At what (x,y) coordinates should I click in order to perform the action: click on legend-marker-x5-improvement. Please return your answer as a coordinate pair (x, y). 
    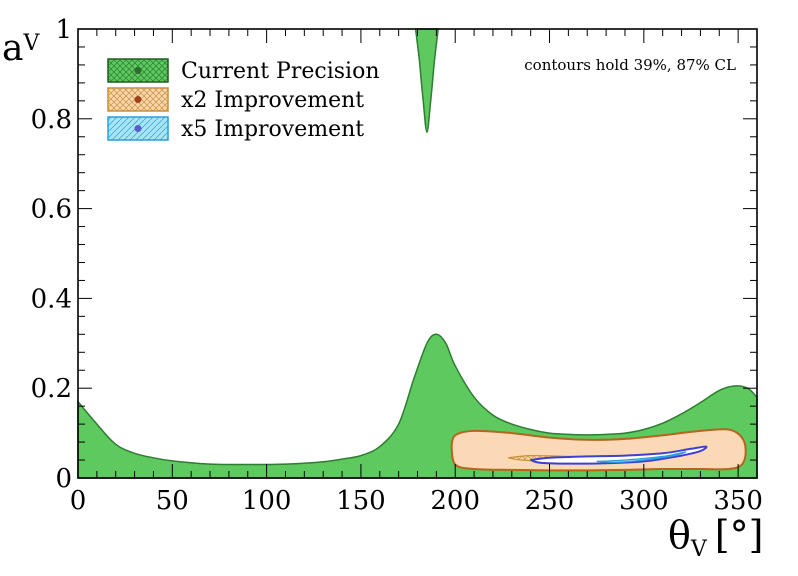
    Looking at the image, I should click on (138, 128).